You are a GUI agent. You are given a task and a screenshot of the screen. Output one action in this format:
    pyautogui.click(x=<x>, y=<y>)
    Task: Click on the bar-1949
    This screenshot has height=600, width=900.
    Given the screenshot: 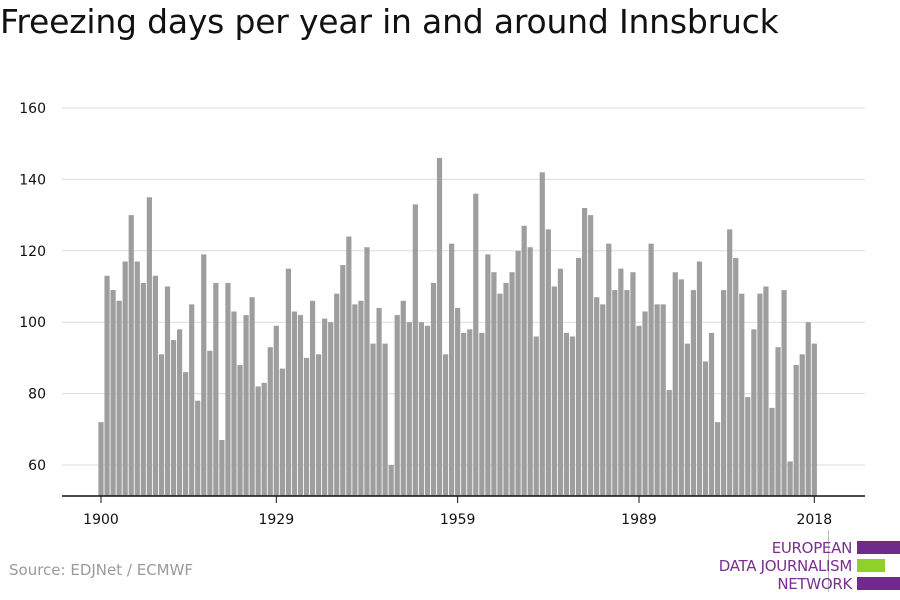 What is the action you would take?
    pyautogui.click(x=397, y=405)
    